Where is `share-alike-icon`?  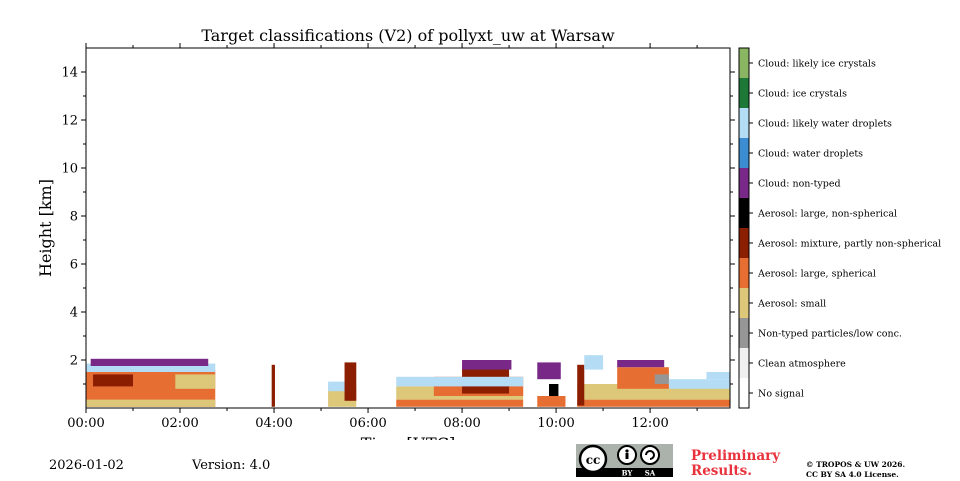 share-alike-icon is located at coordinates (650, 455).